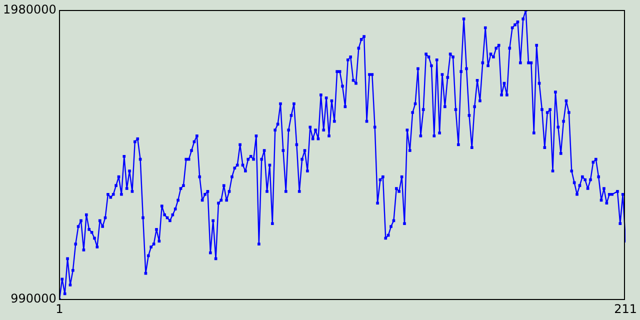 This screenshot has height=320, width=640. Describe the element at coordinates (33, 299) in the screenshot. I see `y-tick-label: 990000` at that location.